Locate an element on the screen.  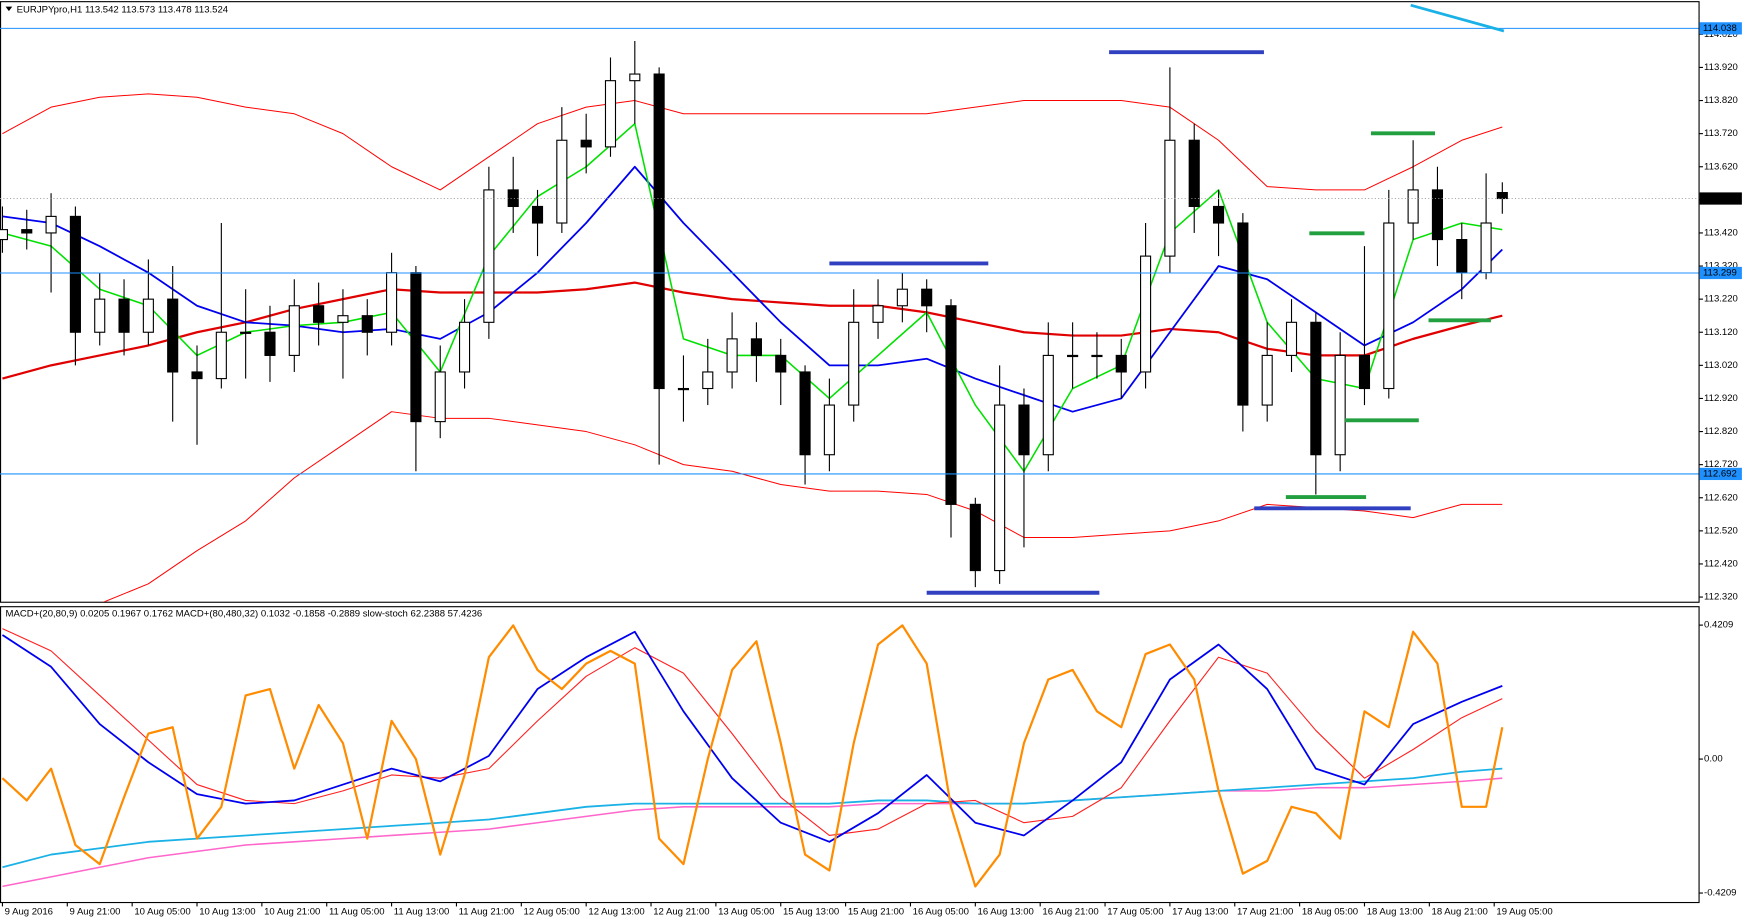
y-tick-label: 113.020 is located at coordinates (1721, 365).